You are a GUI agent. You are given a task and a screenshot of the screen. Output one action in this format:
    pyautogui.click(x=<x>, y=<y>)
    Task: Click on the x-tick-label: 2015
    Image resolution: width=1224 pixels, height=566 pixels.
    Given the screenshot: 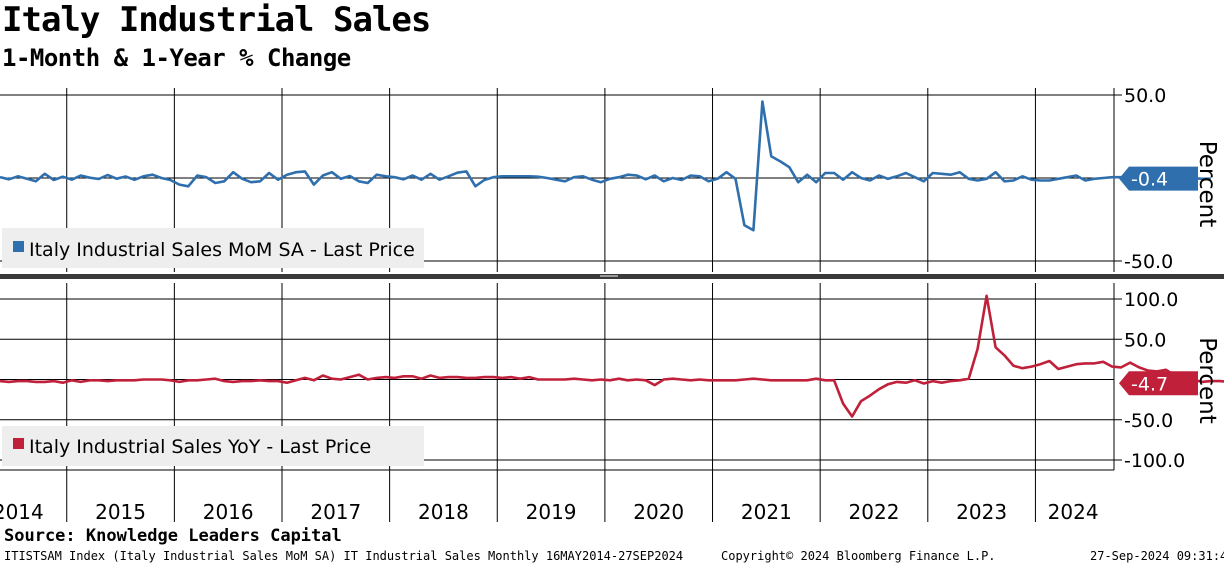 What is the action you would take?
    pyautogui.click(x=120, y=512)
    